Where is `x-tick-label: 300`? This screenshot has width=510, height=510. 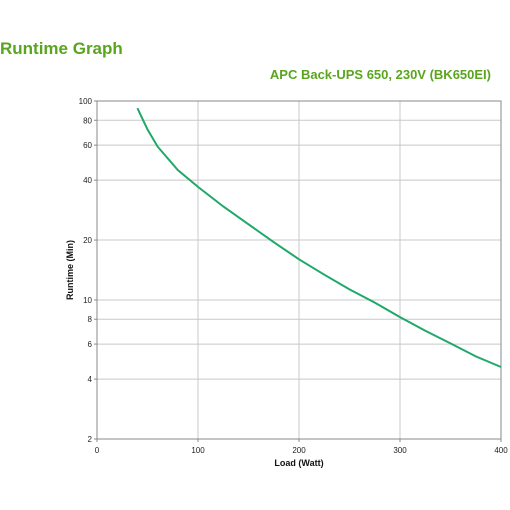
x-tick-label: 300 is located at coordinates (400, 450).